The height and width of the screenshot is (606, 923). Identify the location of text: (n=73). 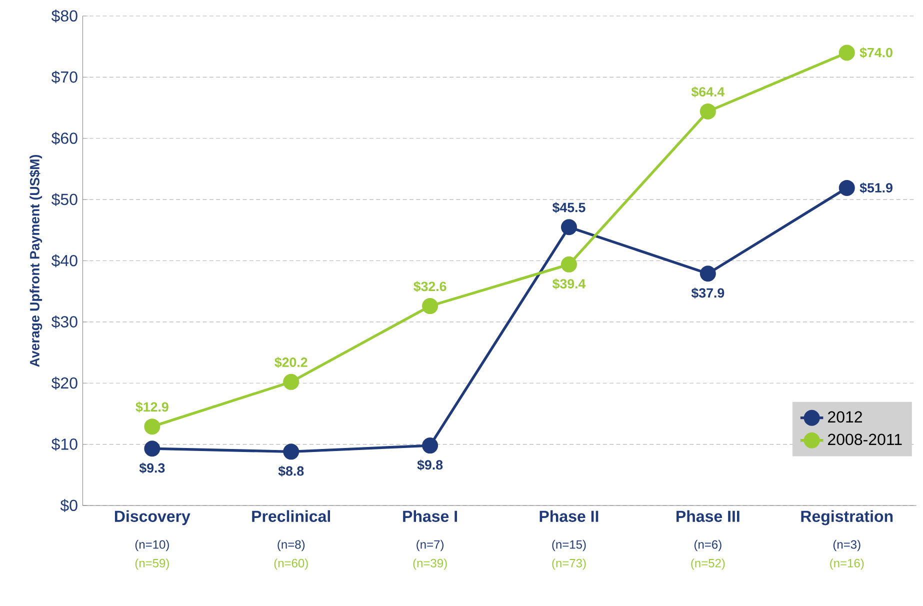
(569, 564).